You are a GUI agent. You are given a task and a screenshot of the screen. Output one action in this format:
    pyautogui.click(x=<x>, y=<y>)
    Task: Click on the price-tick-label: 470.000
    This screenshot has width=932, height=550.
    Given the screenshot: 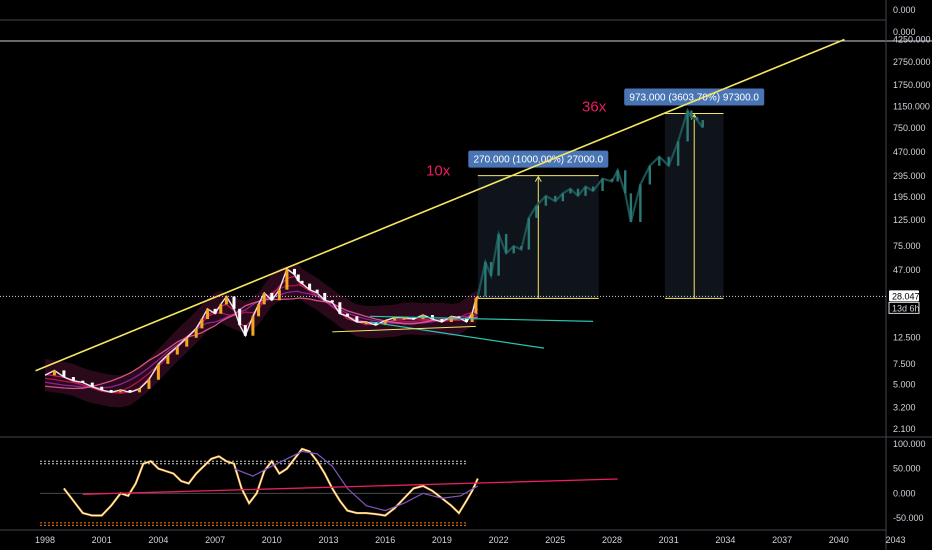 What is the action you would take?
    pyautogui.click(x=909, y=152)
    